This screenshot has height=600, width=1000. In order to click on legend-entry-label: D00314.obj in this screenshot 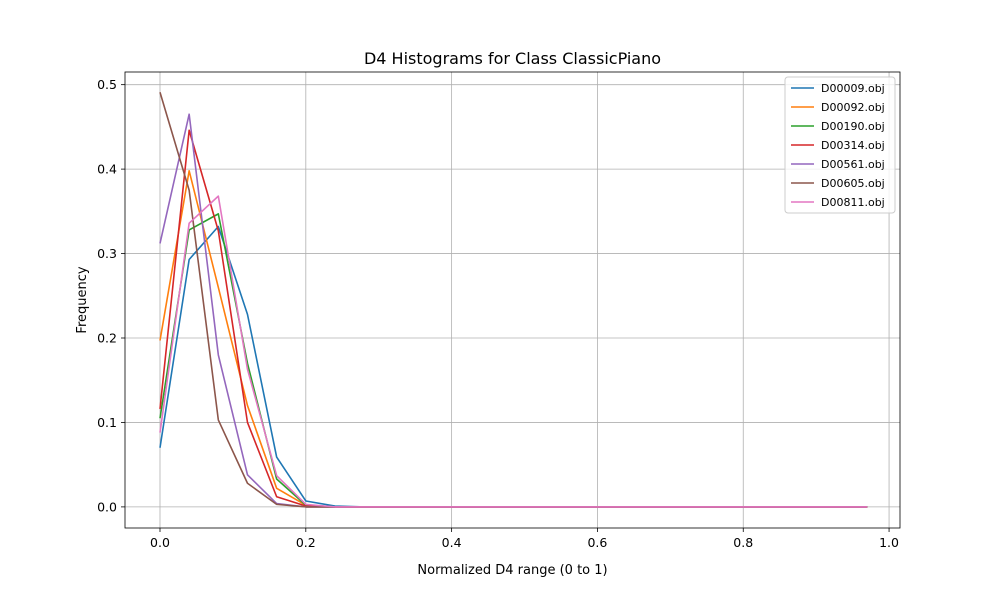, I will do `click(853, 145)`.